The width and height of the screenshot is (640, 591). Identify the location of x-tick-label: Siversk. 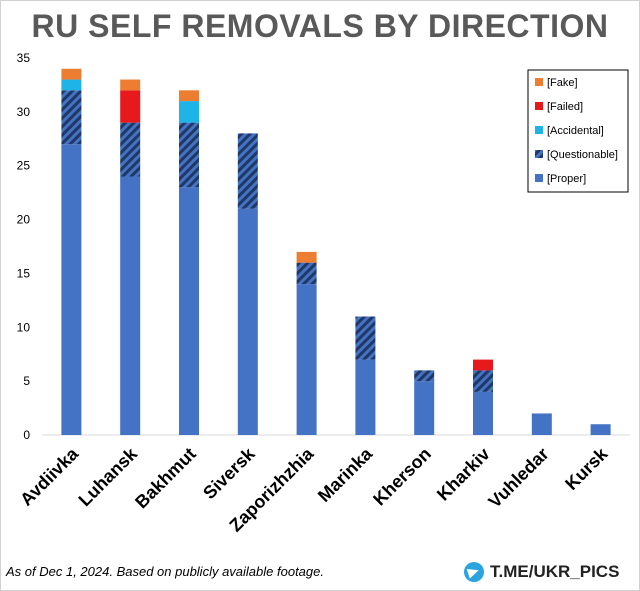
(229, 473).